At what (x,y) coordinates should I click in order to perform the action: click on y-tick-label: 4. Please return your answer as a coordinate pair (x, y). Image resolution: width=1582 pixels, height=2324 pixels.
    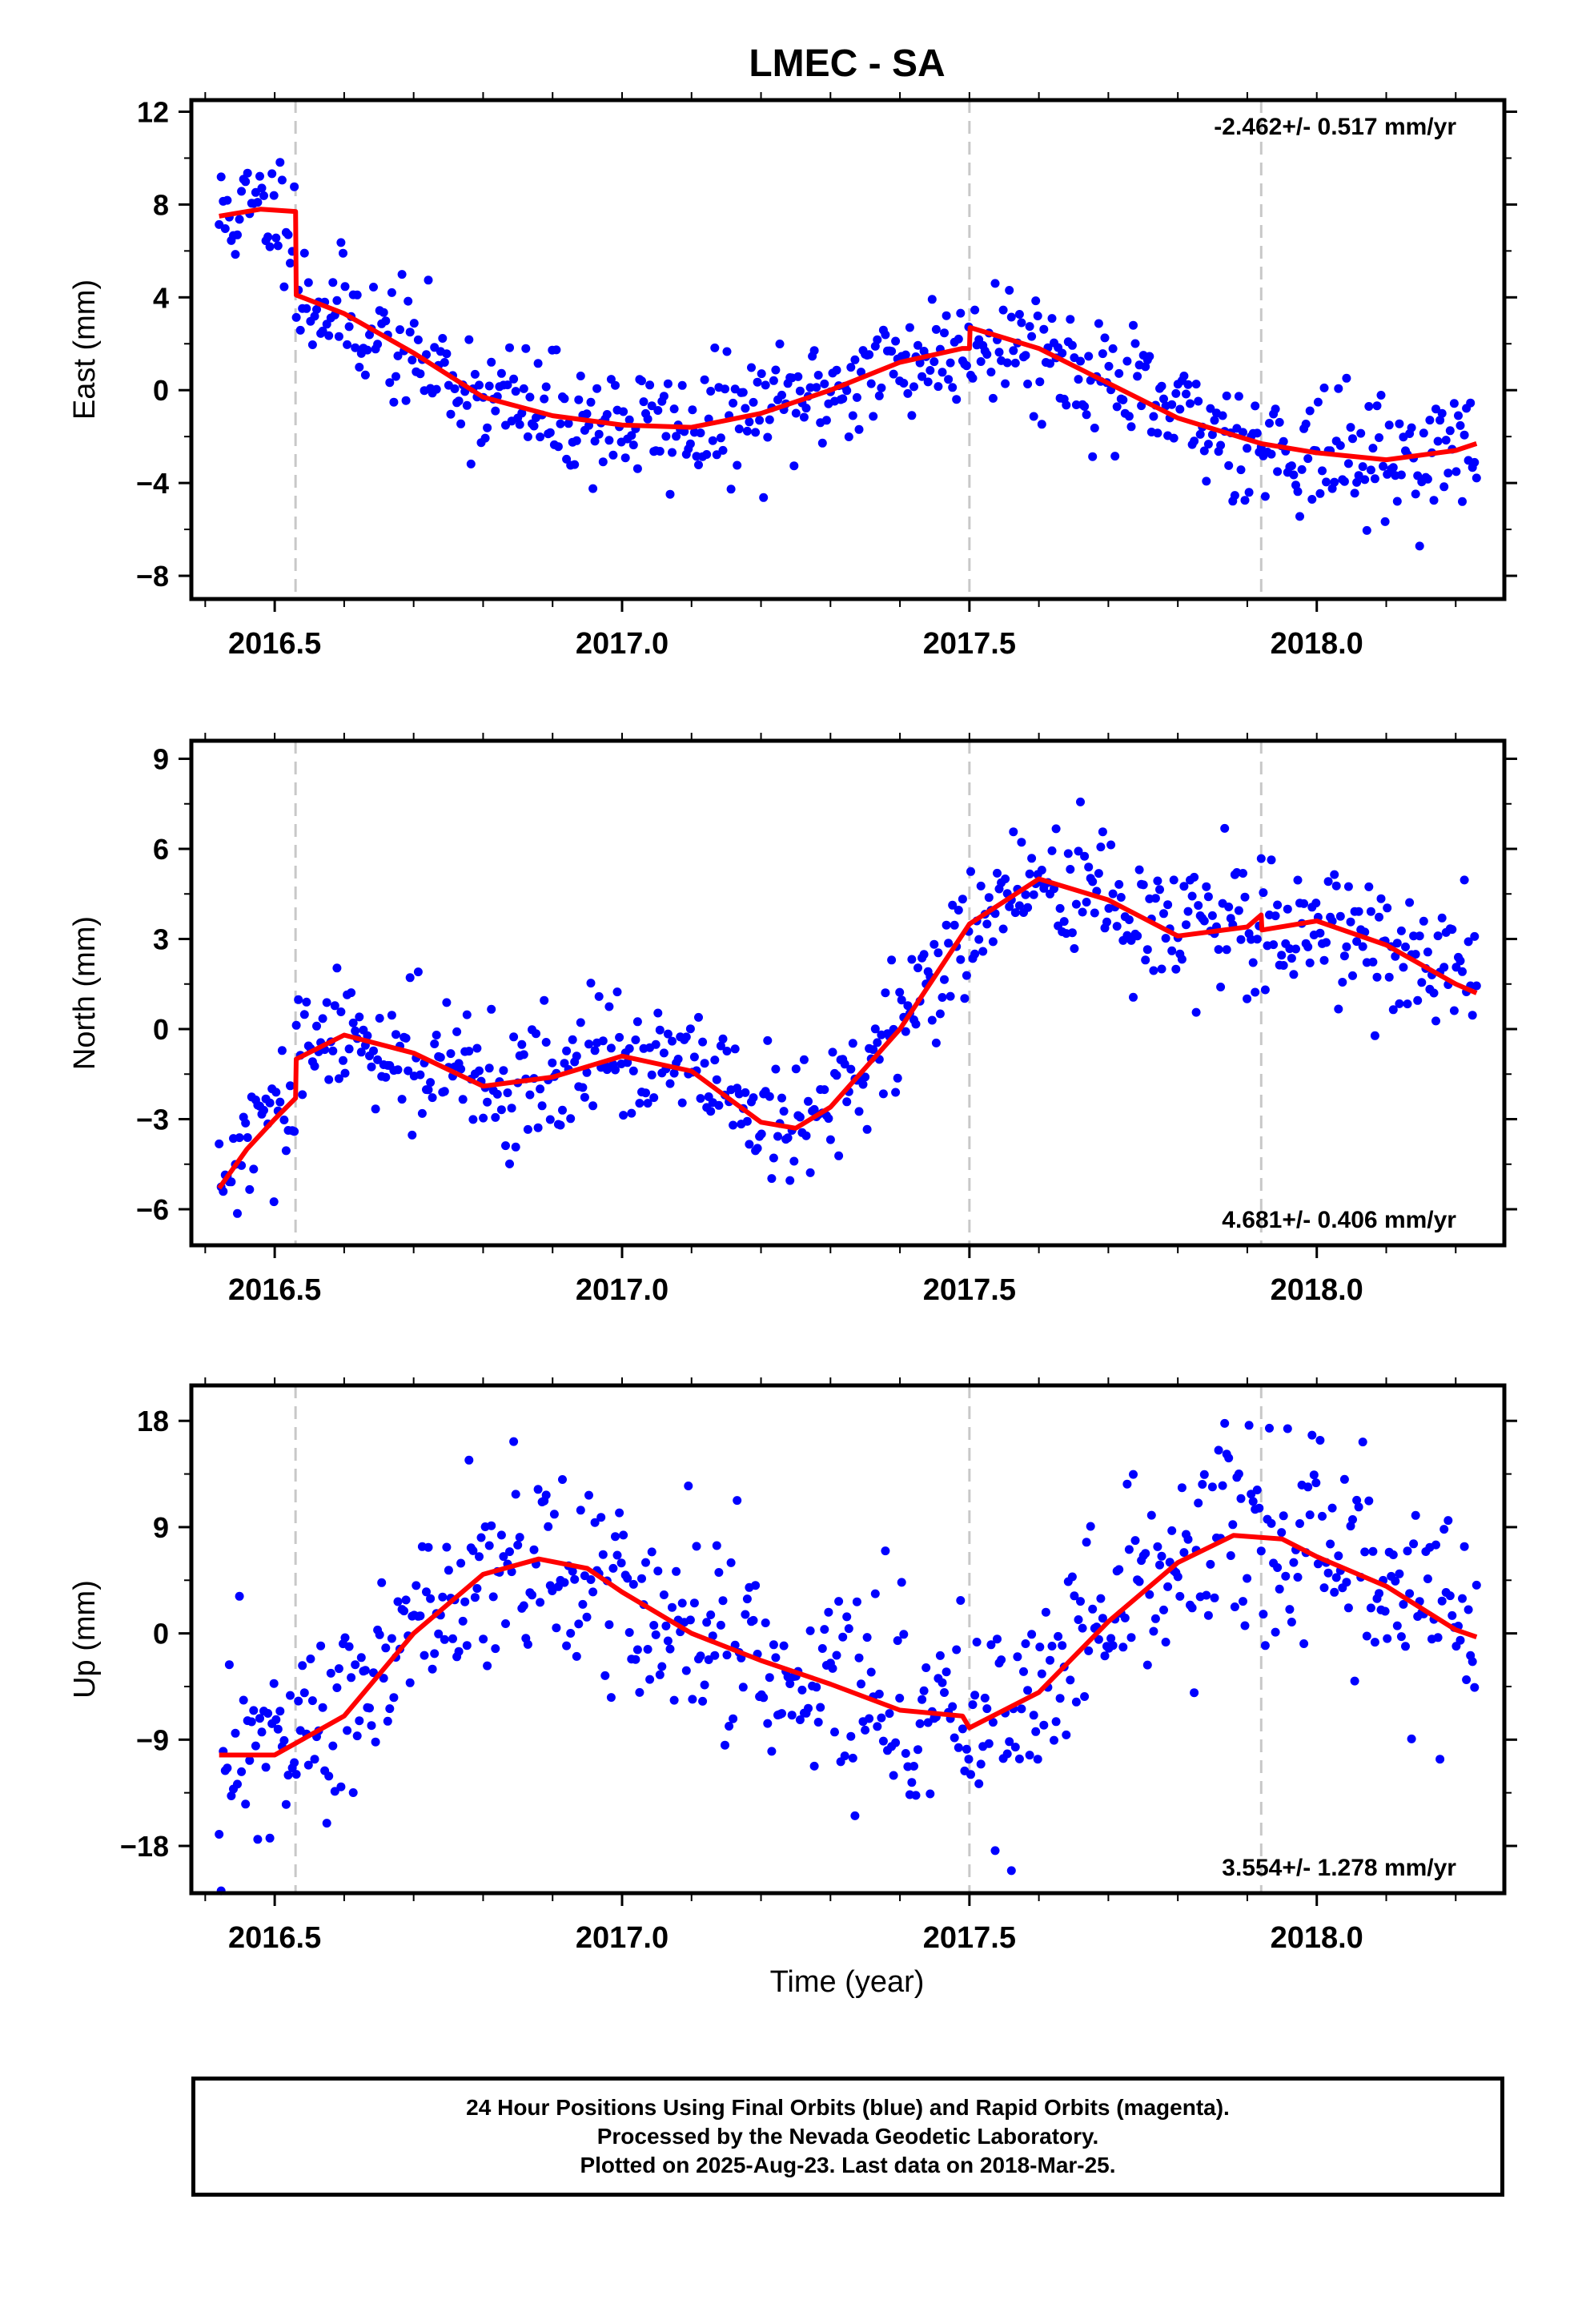
    Looking at the image, I should click on (161, 297).